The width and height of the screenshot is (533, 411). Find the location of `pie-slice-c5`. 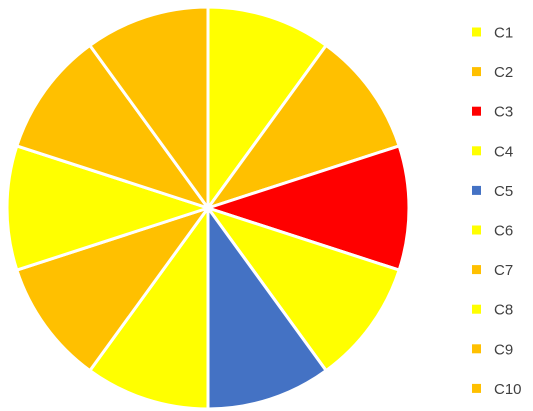

pie-slice-c5 is located at coordinates (267, 308).